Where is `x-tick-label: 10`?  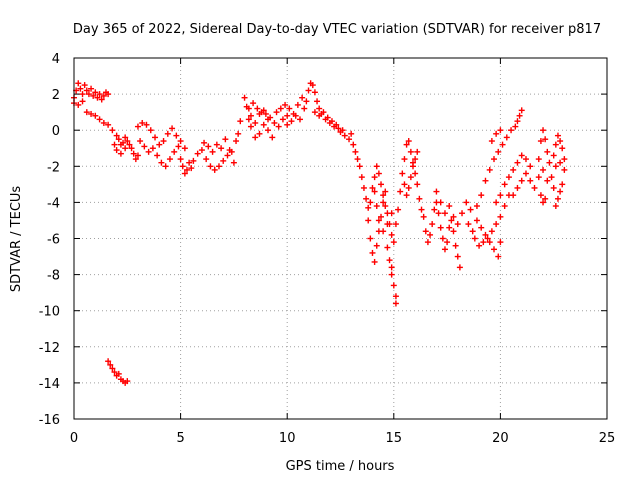 x-tick-label: 10 is located at coordinates (287, 438).